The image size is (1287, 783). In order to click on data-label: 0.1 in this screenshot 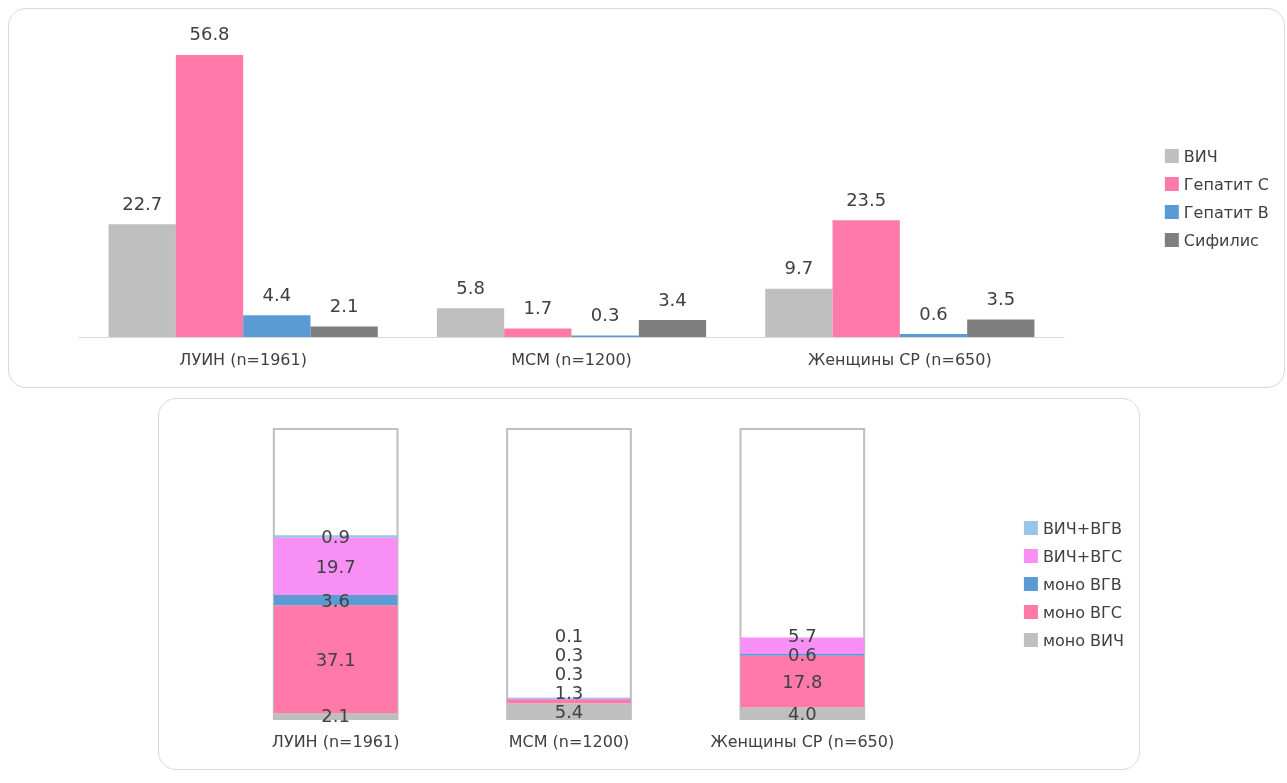, I will do `click(569, 635)`.